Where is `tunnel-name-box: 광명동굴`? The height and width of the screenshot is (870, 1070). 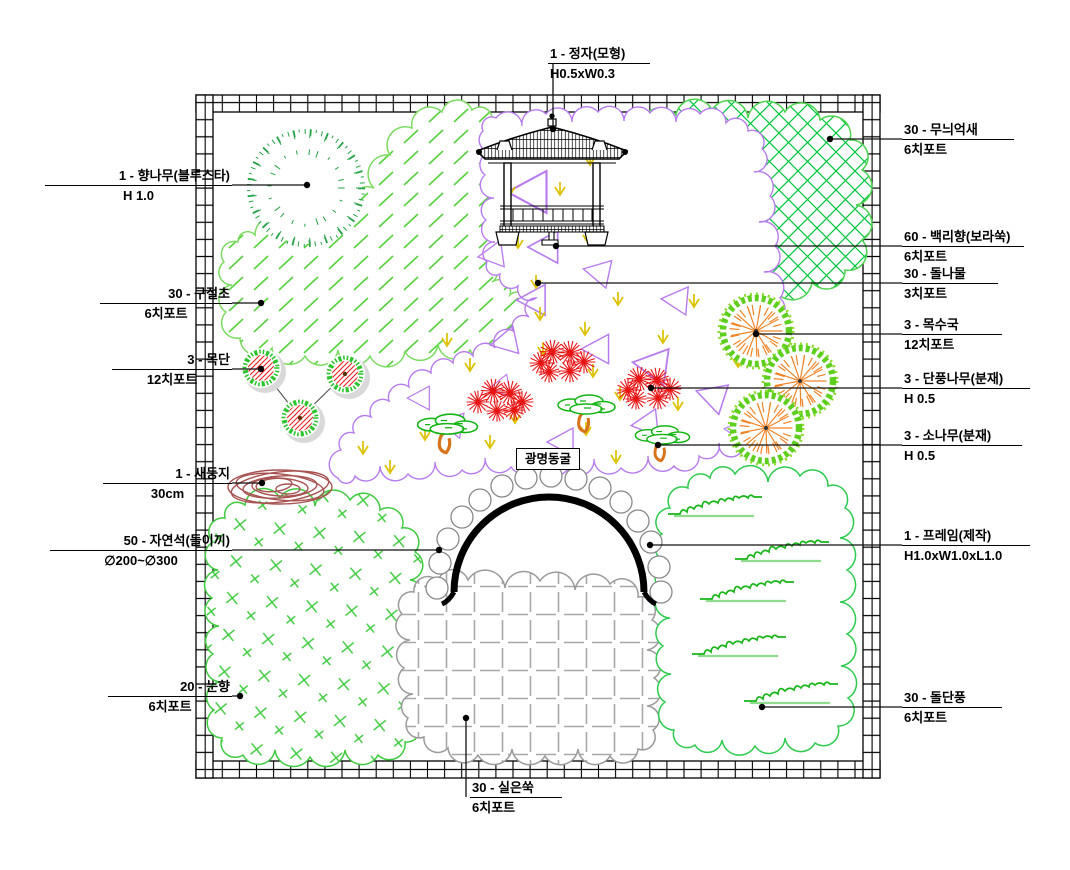 tunnel-name-box: 광명동굴 is located at coordinates (548, 459).